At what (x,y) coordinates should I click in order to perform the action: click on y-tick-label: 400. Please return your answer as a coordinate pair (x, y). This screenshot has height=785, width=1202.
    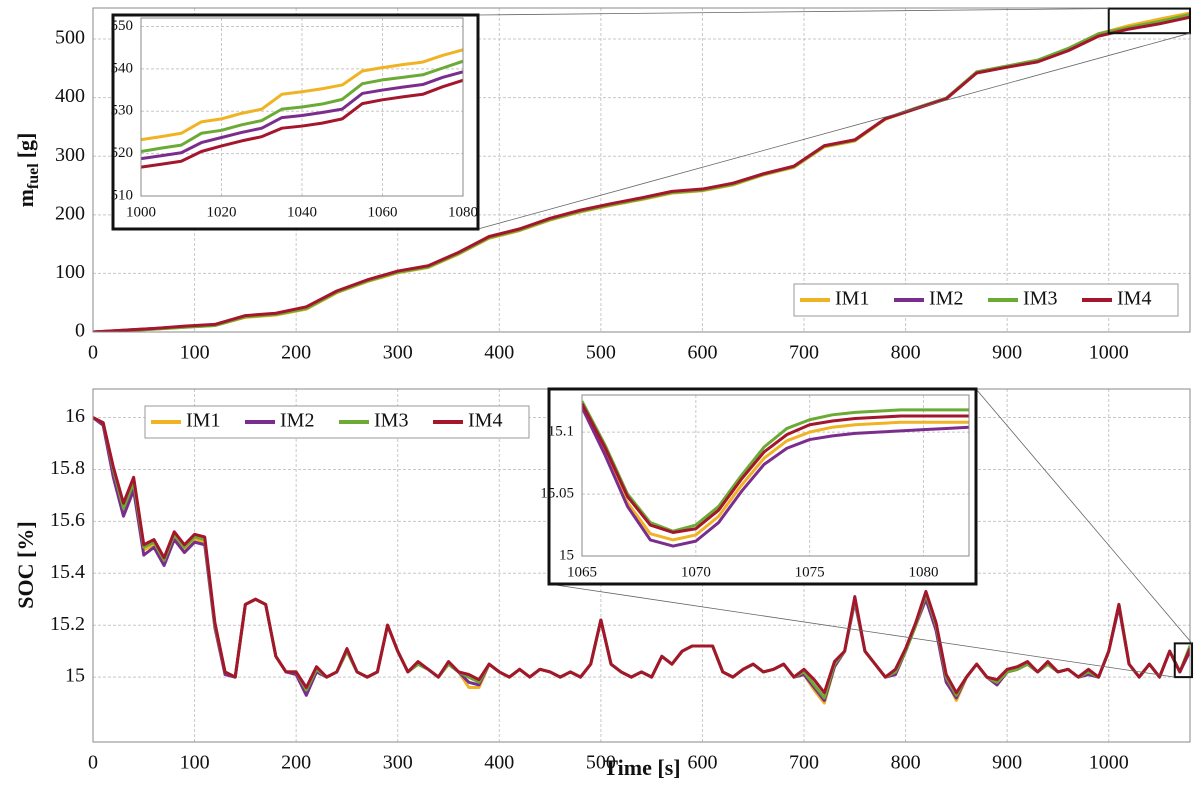
    Looking at the image, I should click on (70, 96).